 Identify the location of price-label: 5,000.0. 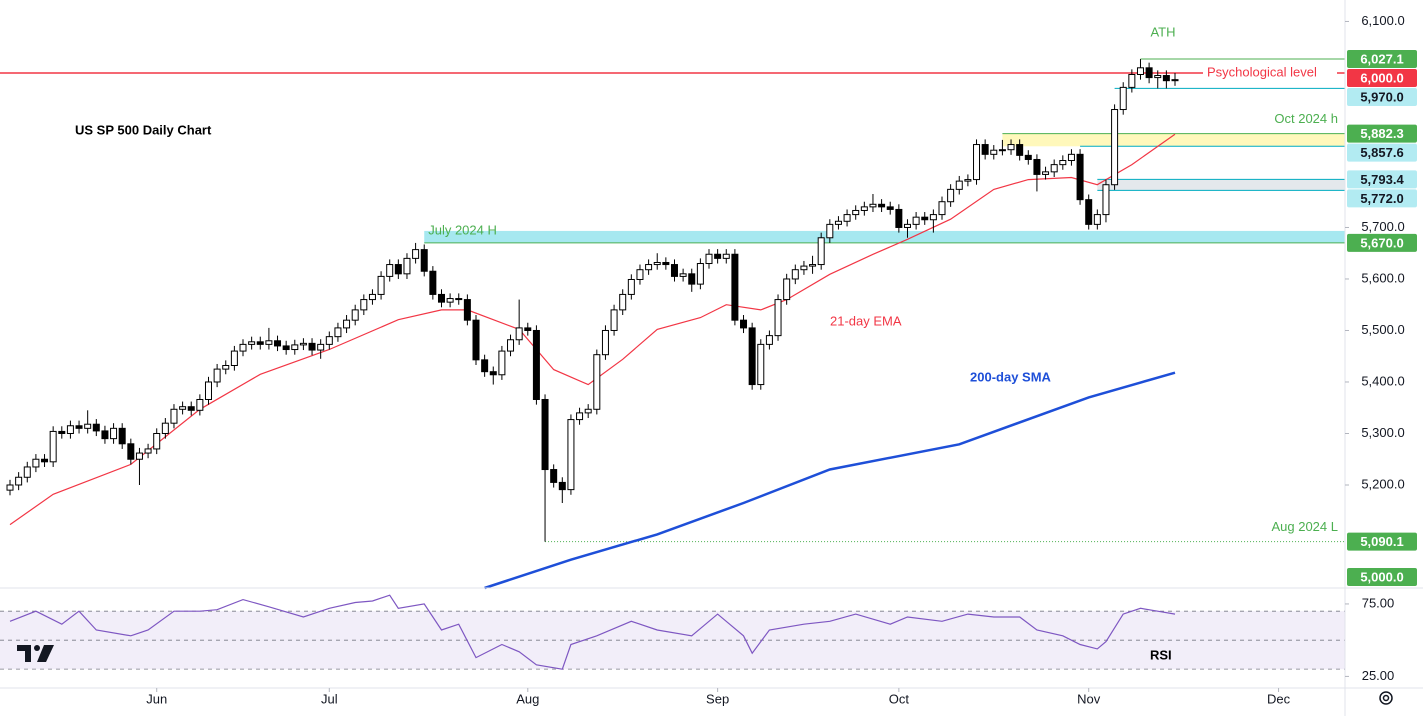
(1381, 576).